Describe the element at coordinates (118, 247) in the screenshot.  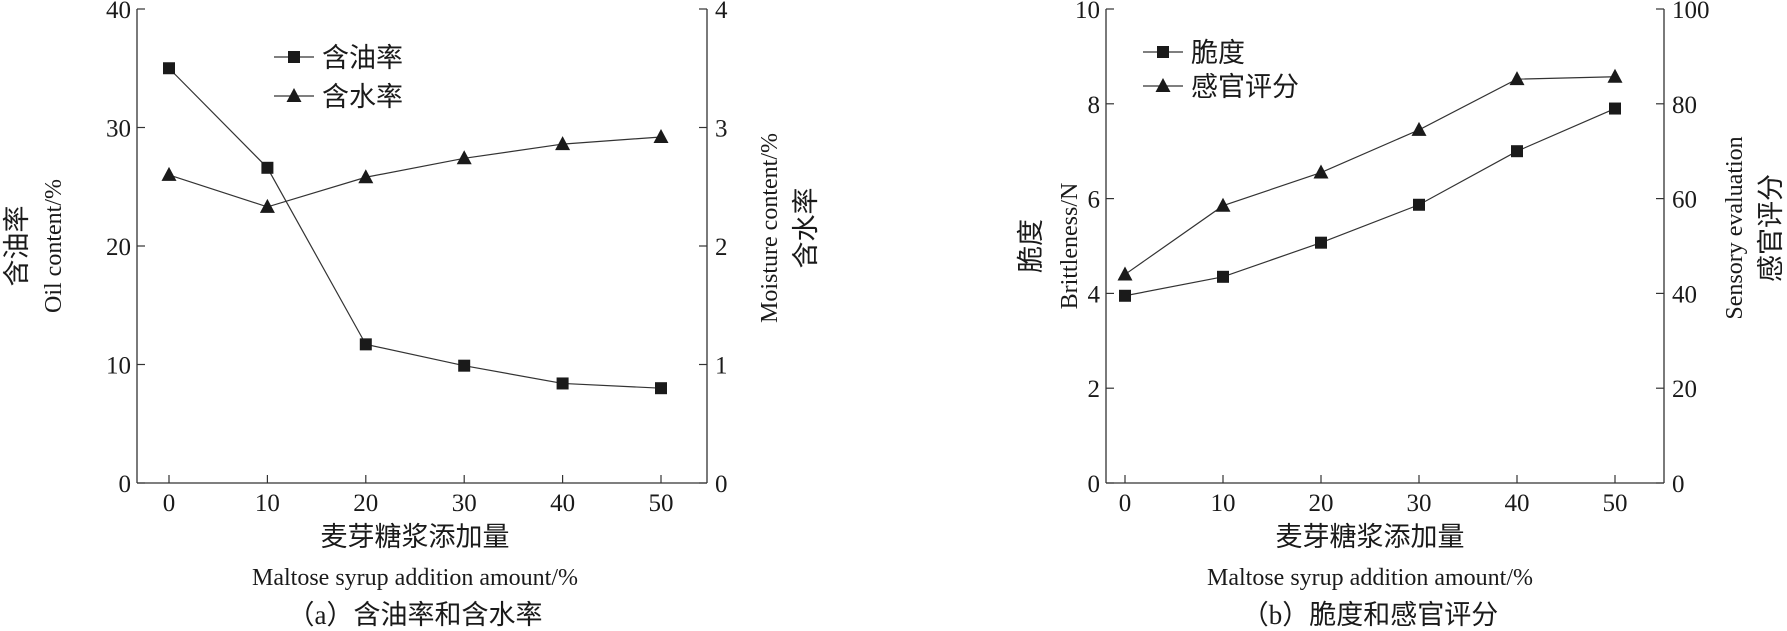
I see `y-tick-label: 20` at that location.